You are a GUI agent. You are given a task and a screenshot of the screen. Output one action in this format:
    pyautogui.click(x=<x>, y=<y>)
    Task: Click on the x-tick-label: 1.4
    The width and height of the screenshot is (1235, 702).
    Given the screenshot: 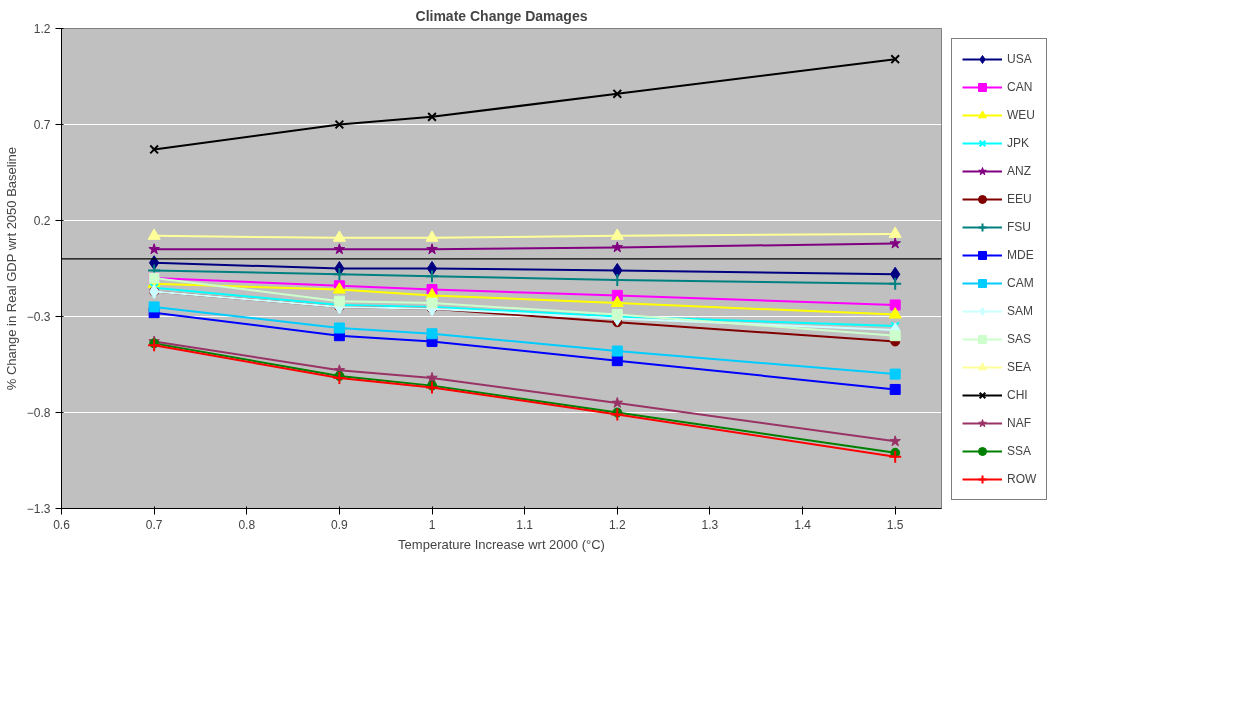 What is the action you would take?
    pyautogui.click(x=803, y=524)
    